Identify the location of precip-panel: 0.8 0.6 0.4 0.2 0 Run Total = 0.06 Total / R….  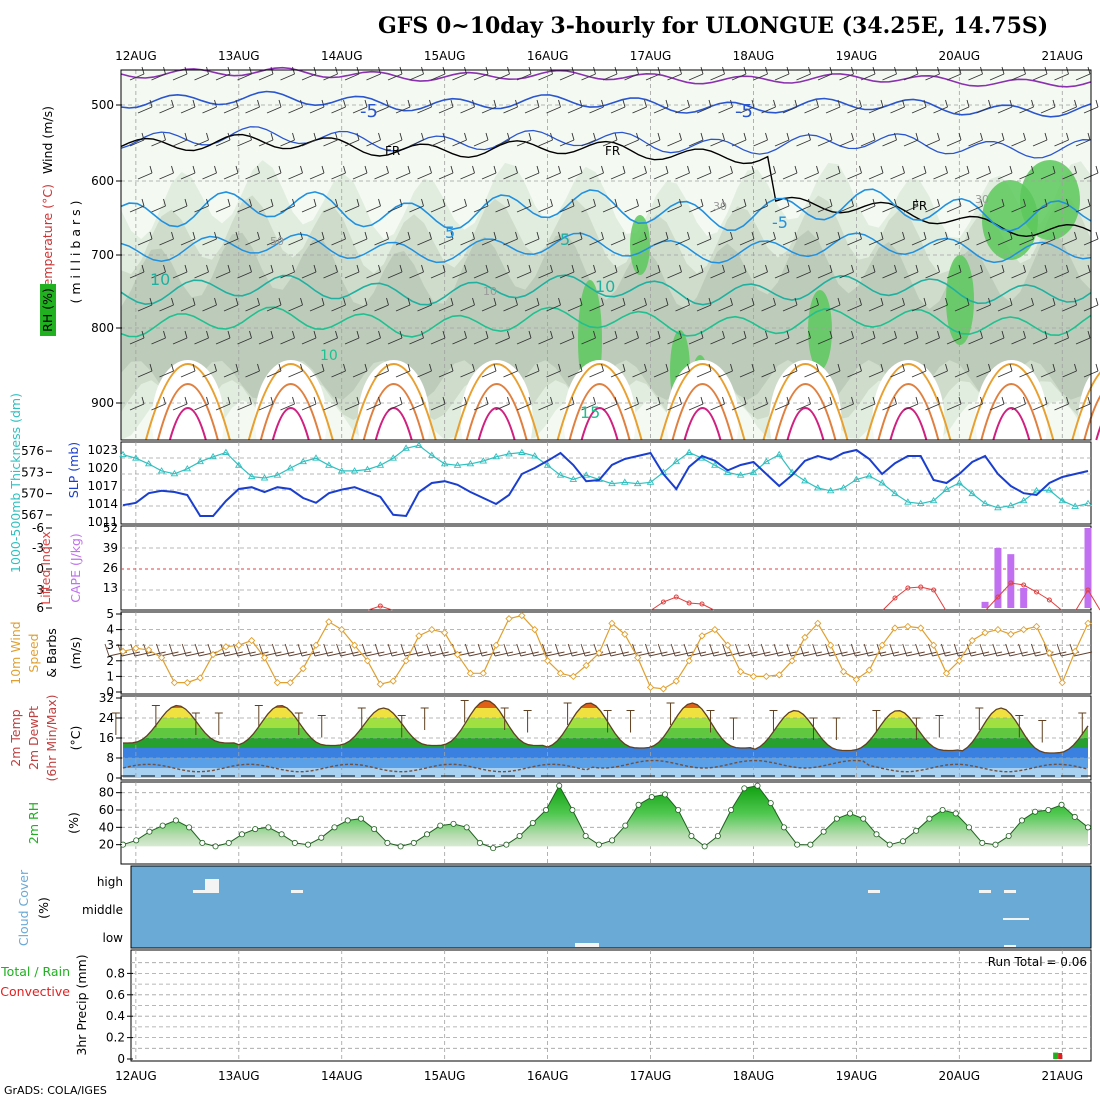
(546, 1007).